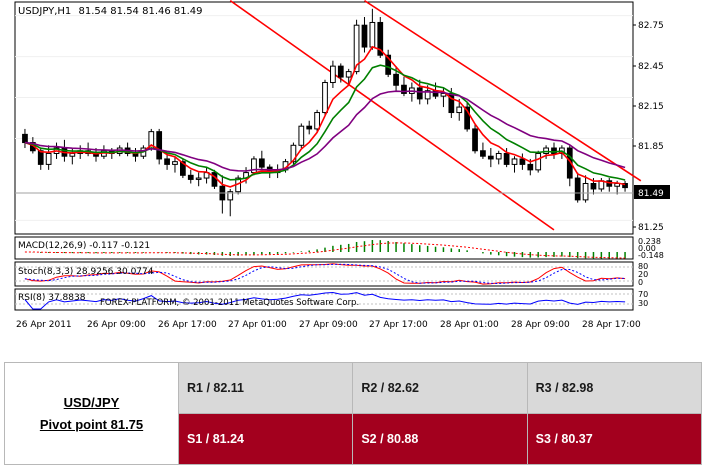 The height and width of the screenshot is (471, 706). What do you see at coordinates (643, 303) in the screenshot?
I see `rsi-axis-tick: 30` at bounding box center [643, 303].